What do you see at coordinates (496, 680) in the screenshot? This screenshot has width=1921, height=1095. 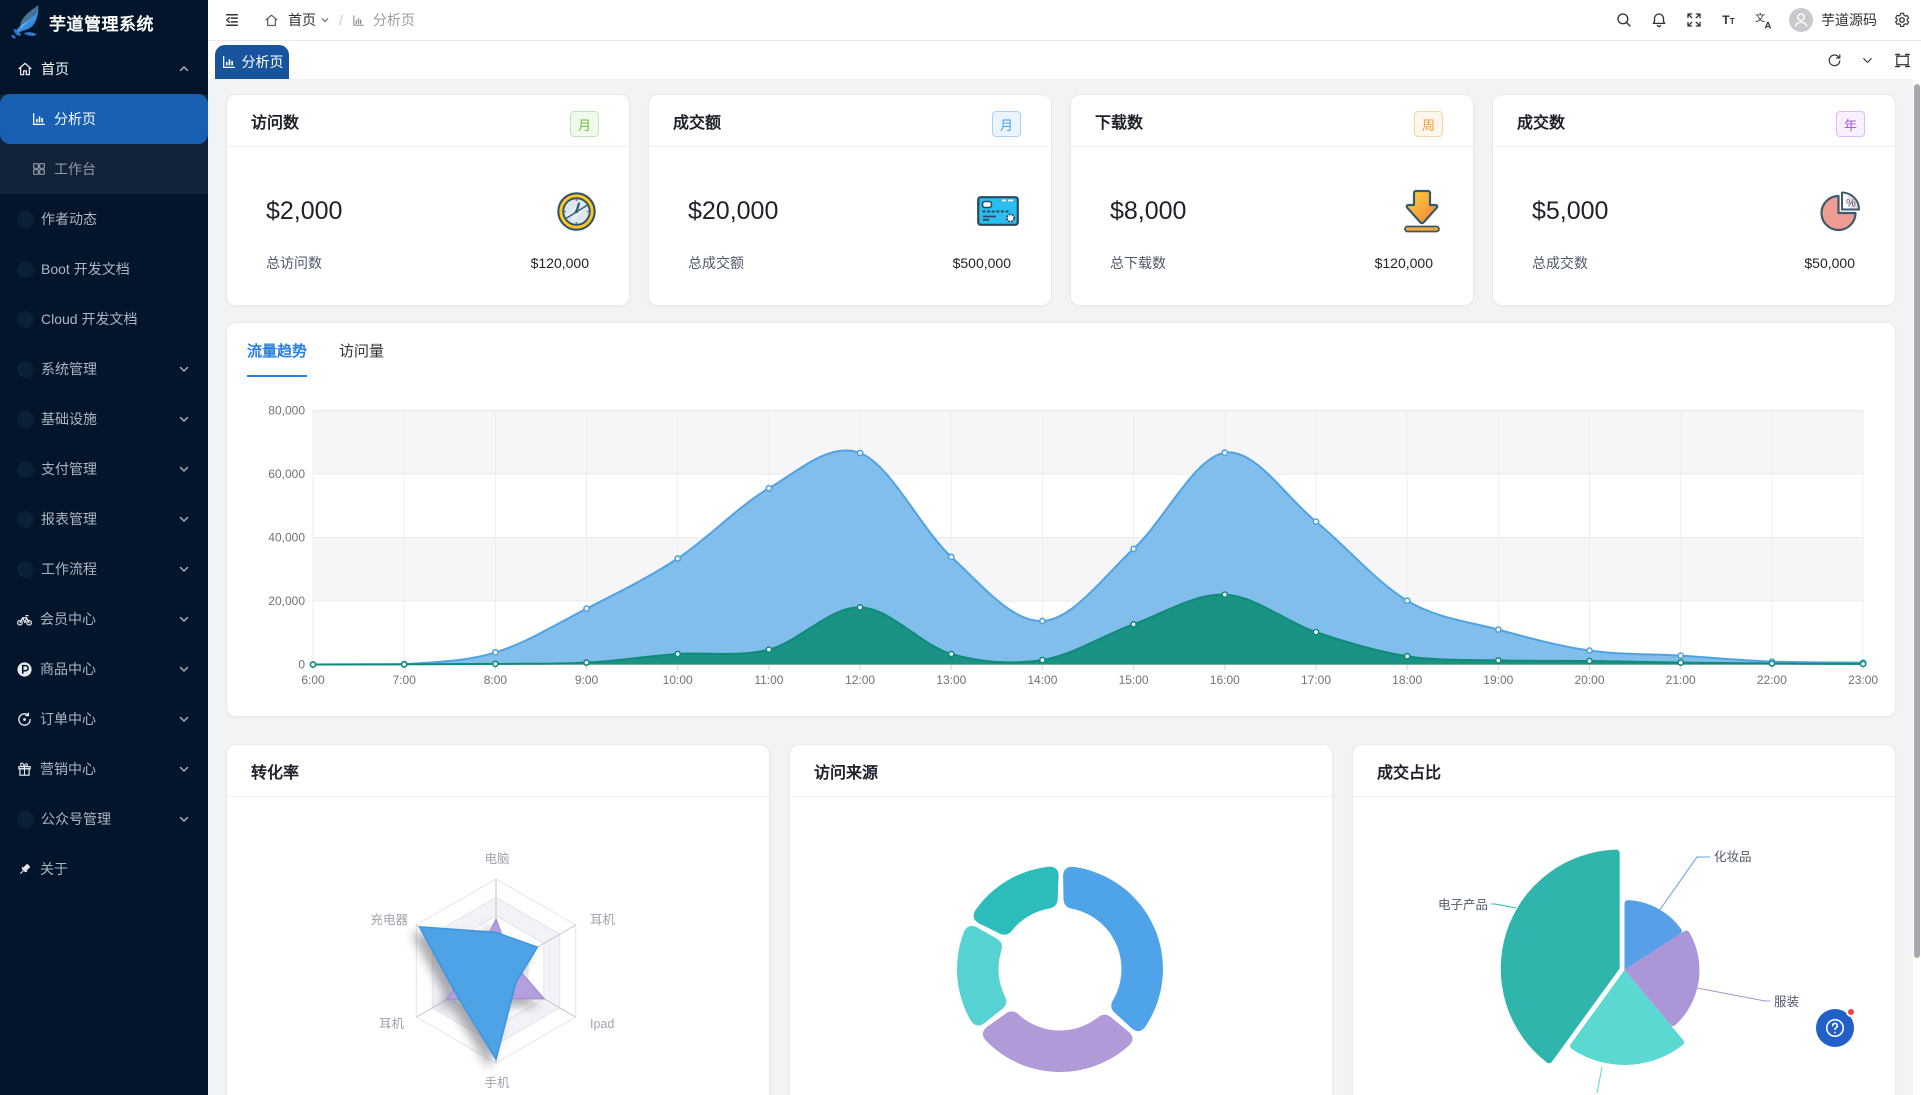 I see `svg-text: 8:00` at bounding box center [496, 680].